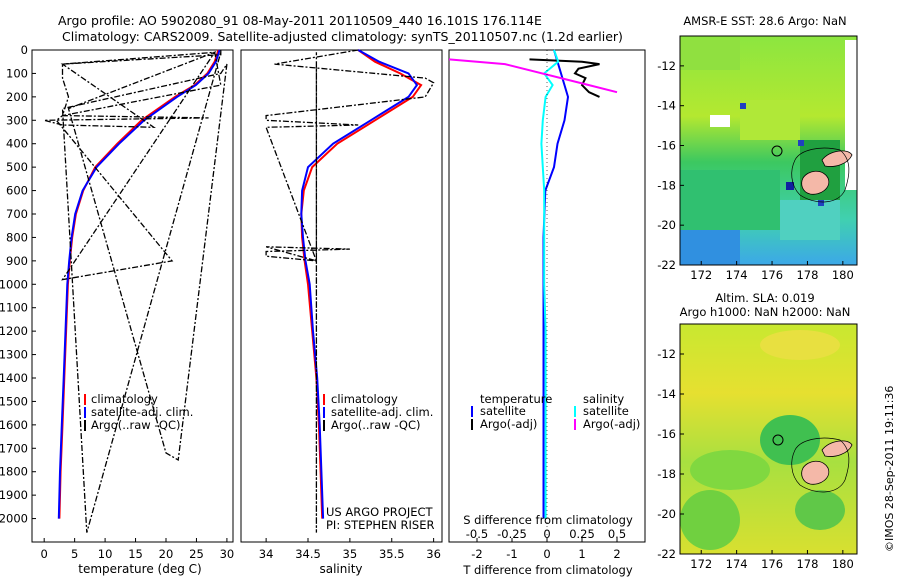 This screenshot has width=900, height=580. I want to click on legend-label-argo: Argo(..raw -QC), so click(376, 425).